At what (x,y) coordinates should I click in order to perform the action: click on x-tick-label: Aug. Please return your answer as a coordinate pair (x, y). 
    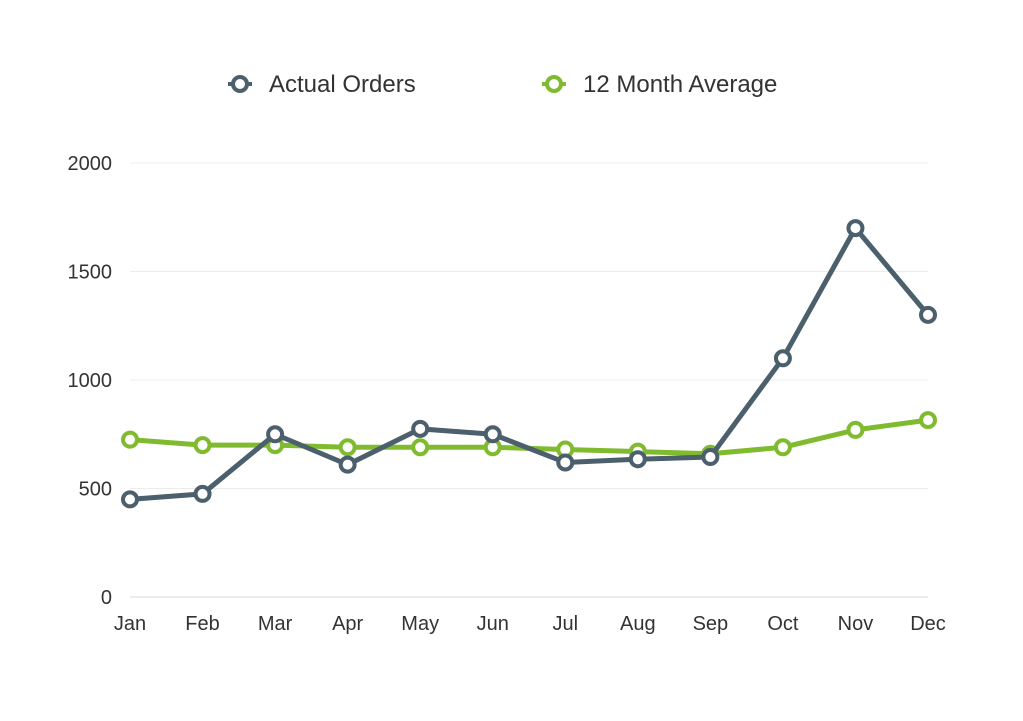
    Looking at the image, I should click on (638, 624).